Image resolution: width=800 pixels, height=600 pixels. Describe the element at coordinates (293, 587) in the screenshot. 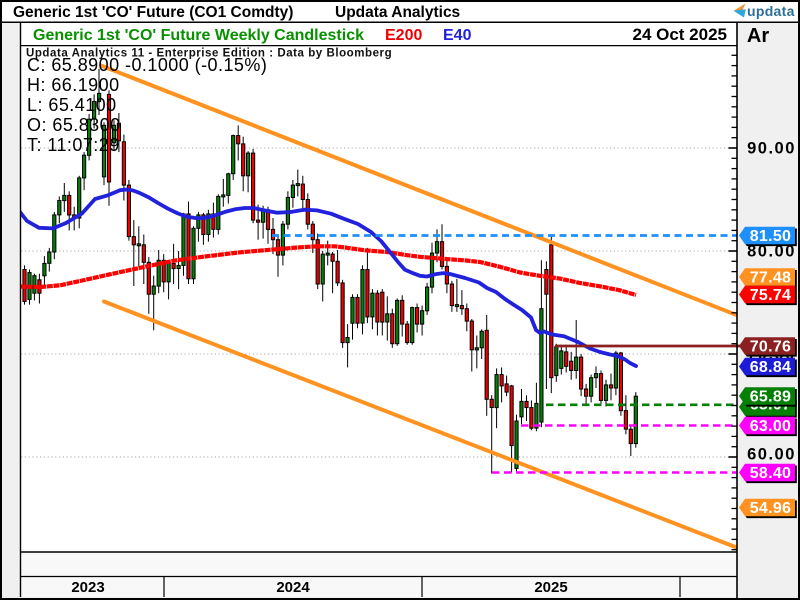

I see `svg-text: 2024` at that location.